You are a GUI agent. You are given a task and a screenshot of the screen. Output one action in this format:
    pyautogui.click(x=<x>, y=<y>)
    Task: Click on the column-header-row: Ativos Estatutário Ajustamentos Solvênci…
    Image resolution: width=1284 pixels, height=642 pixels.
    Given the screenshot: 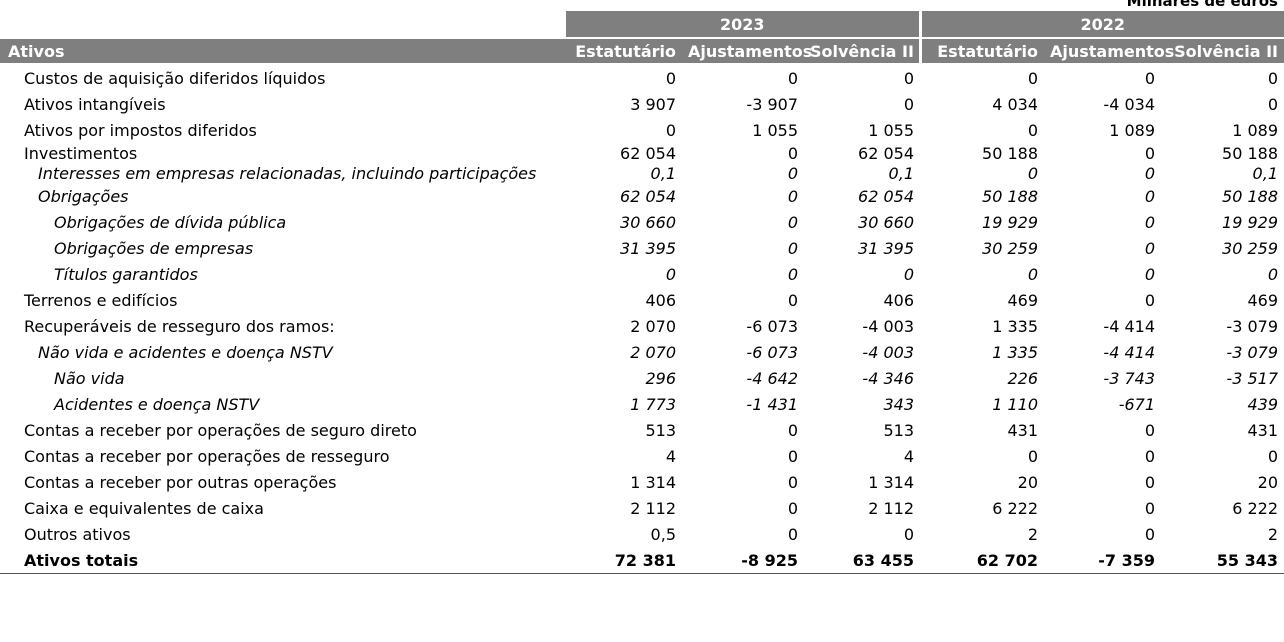 What is the action you would take?
    pyautogui.click(x=642, y=50)
    